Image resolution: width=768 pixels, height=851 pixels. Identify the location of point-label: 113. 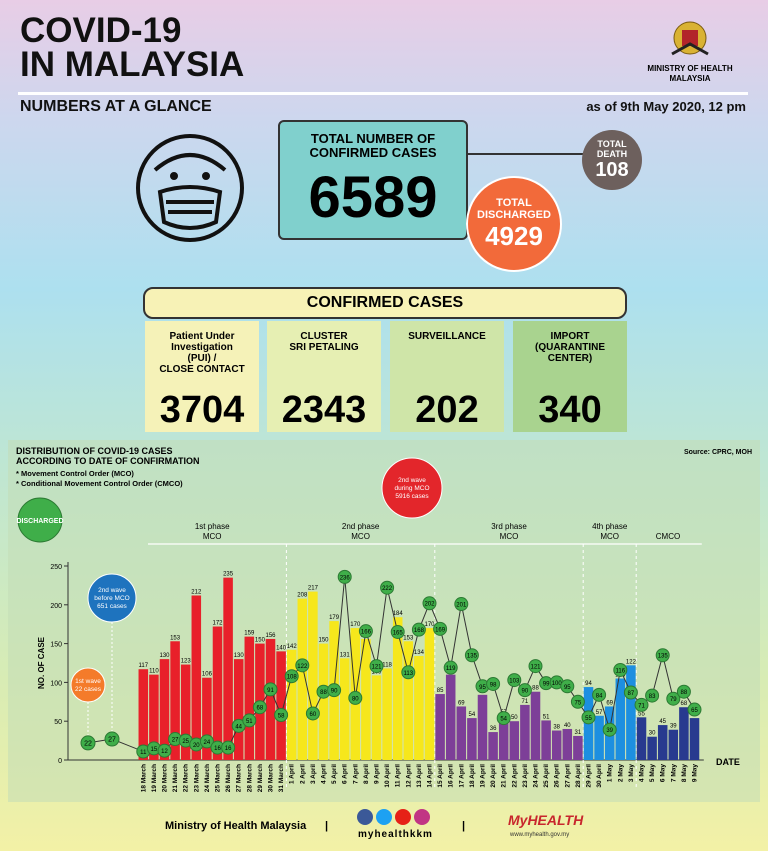
(409, 674).